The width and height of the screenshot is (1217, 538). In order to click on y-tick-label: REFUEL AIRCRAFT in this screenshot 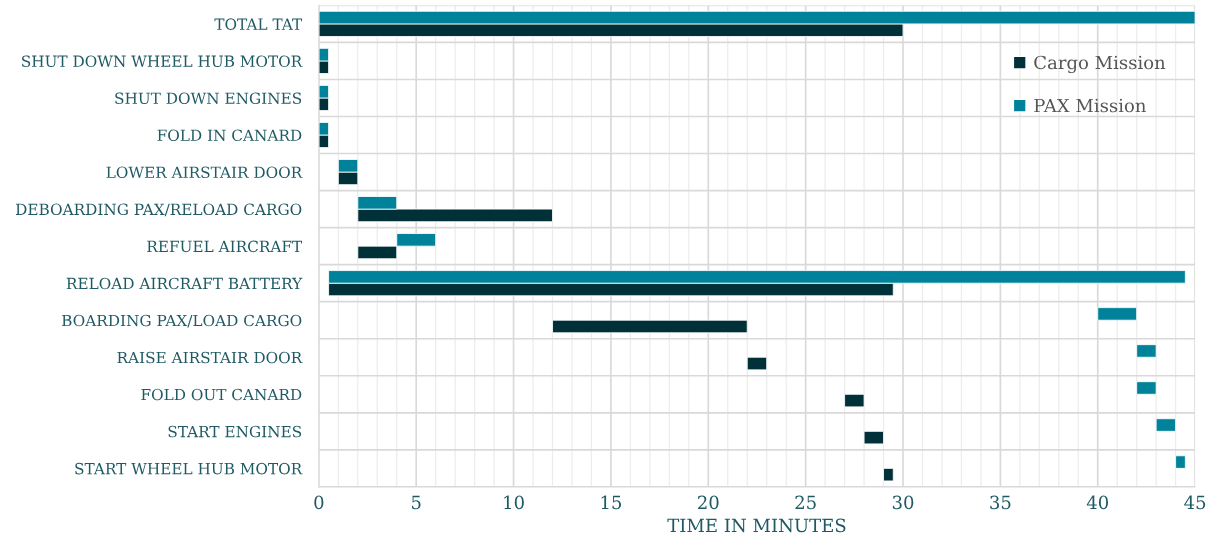, I will do `click(225, 246)`.